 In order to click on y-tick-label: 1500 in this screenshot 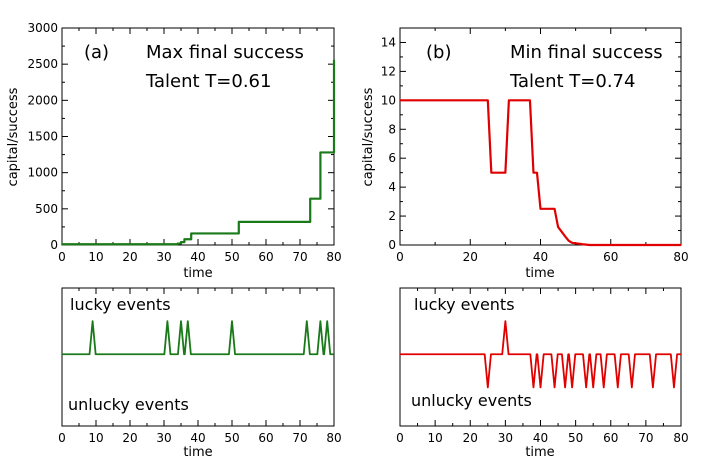, I will do `click(42, 137)`.